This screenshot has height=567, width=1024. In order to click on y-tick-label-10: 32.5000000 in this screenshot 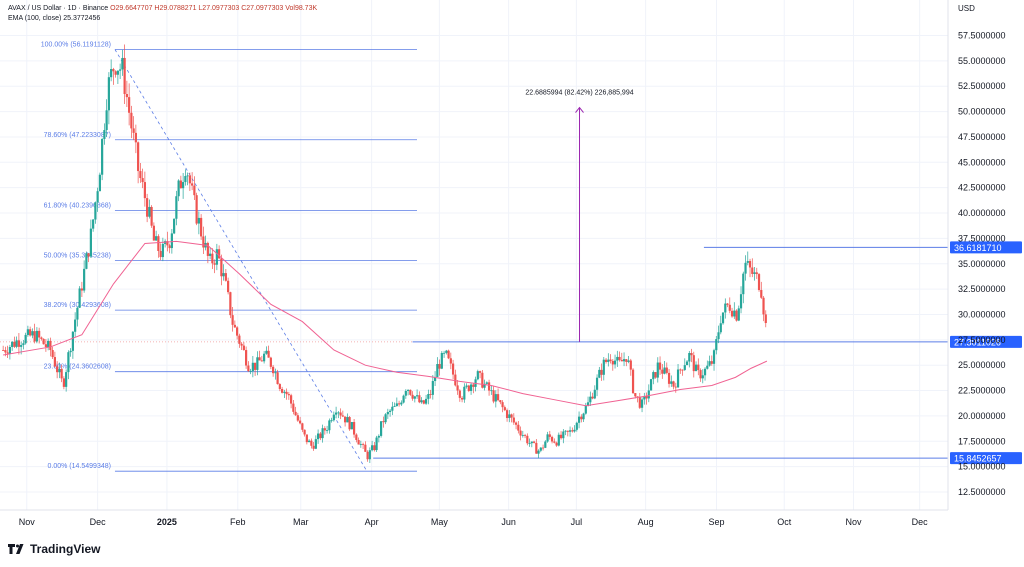, I will do `click(982, 289)`.